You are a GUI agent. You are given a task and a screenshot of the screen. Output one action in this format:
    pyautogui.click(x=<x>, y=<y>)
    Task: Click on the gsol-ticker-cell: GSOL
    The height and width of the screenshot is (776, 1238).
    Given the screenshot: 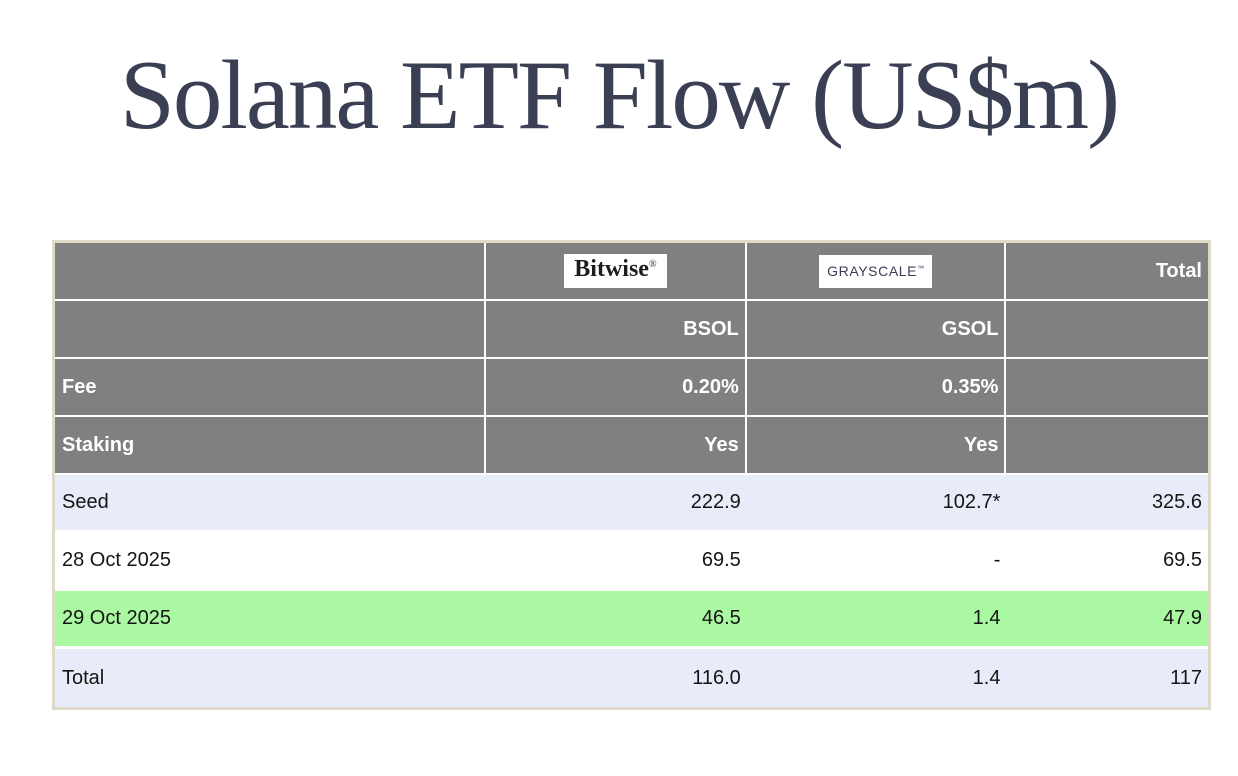 What is the action you would take?
    pyautogui.click(x=876, y=330)
    